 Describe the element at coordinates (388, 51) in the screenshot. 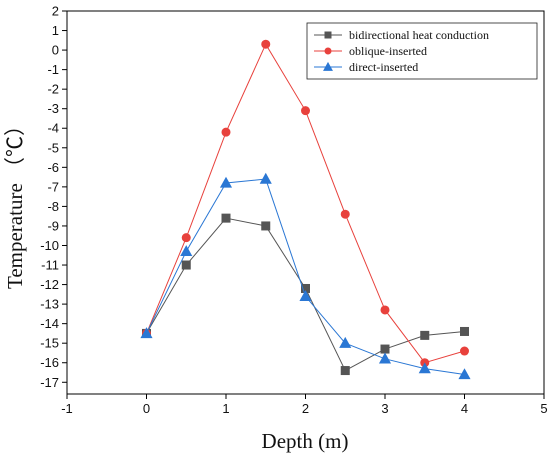

I see `legend-label: oblique-inserted` at that location.